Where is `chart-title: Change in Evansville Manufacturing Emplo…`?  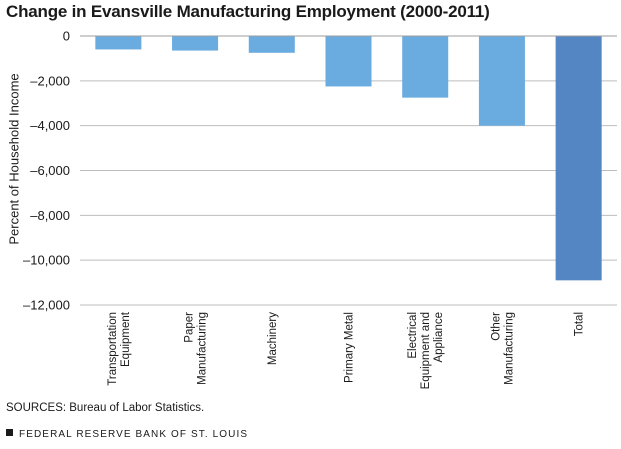
chart-title: Change in Evansville Manufacturing Emplo… is located at coordinates (248, 11).